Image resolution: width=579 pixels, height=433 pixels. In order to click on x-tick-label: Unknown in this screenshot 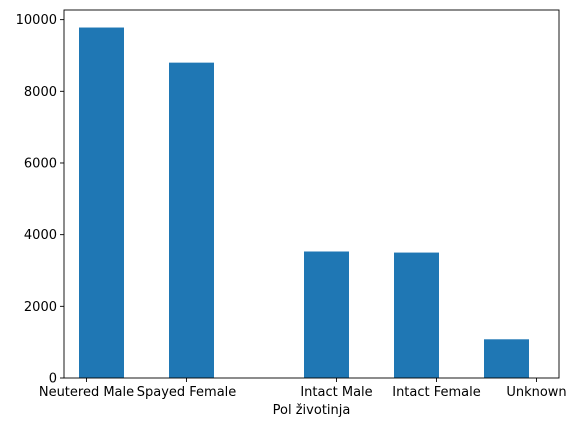, I will do `click(536, 392)`.